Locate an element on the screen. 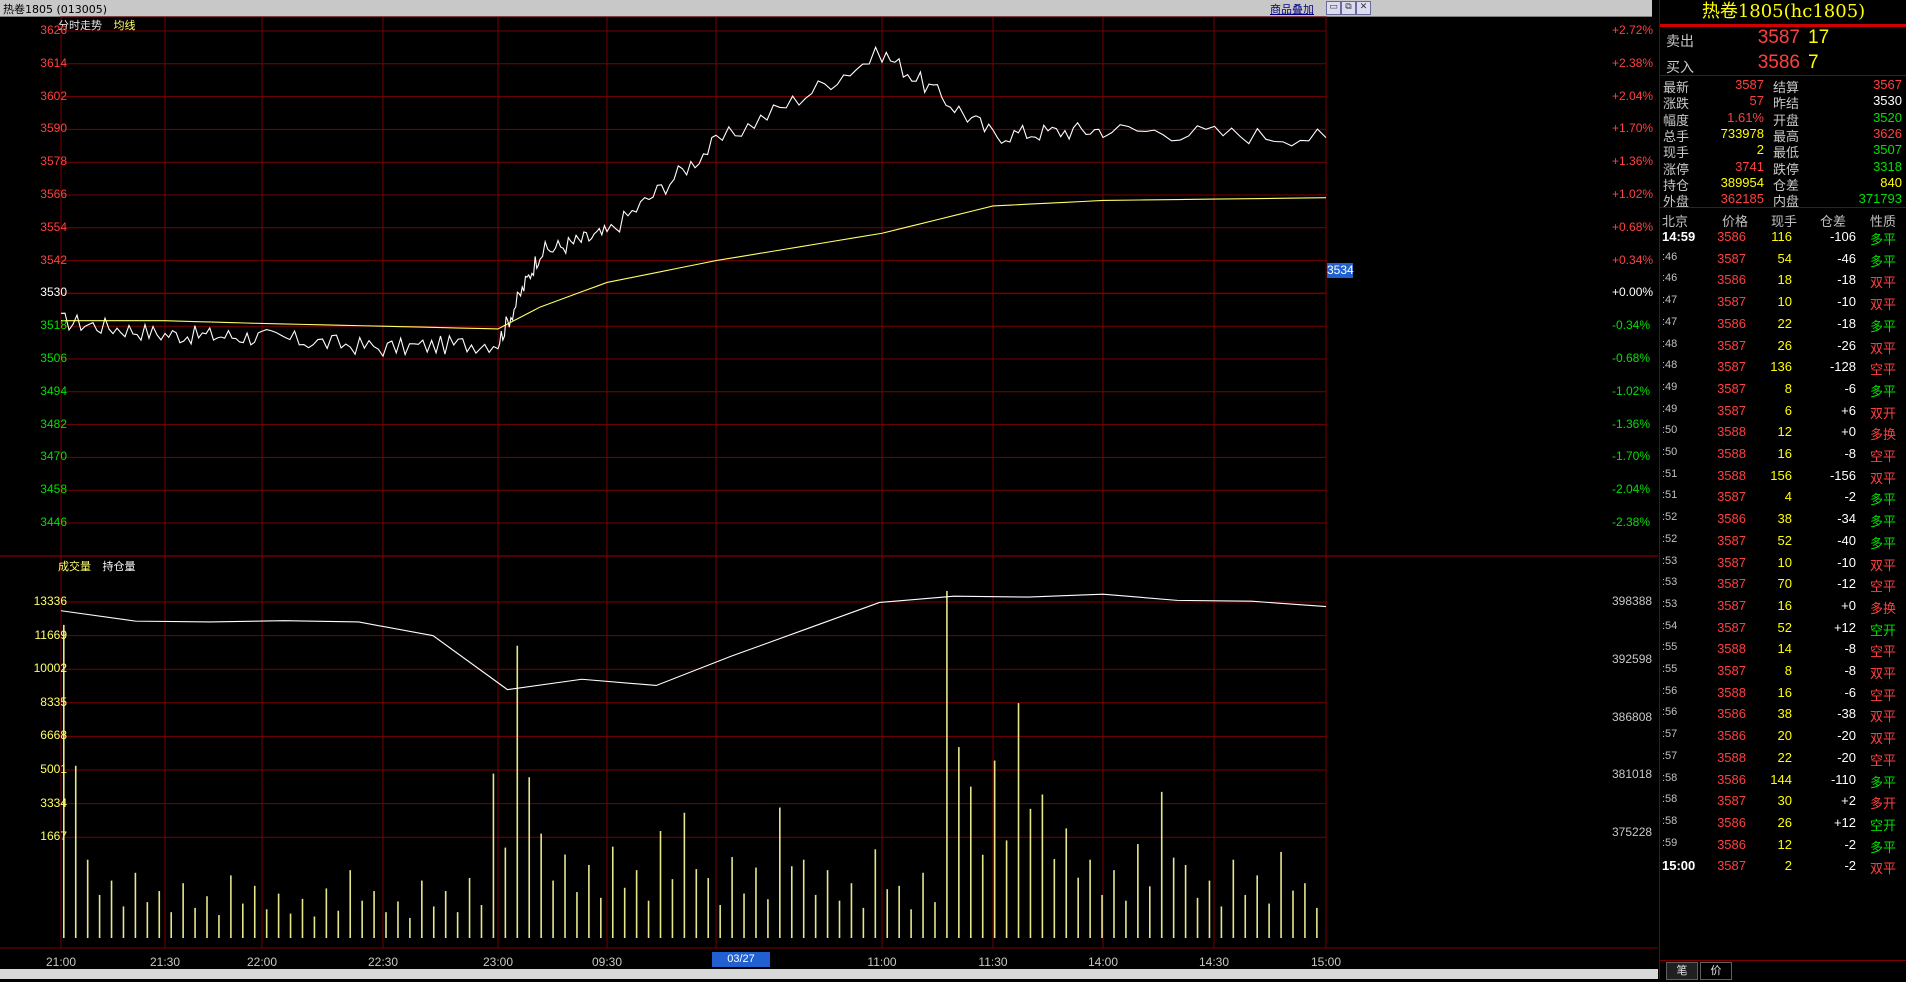 This screenshot has width=1906, height=982. trade-row: :58 3587 30 +2 多开 is located at coordinates (1783, 800).